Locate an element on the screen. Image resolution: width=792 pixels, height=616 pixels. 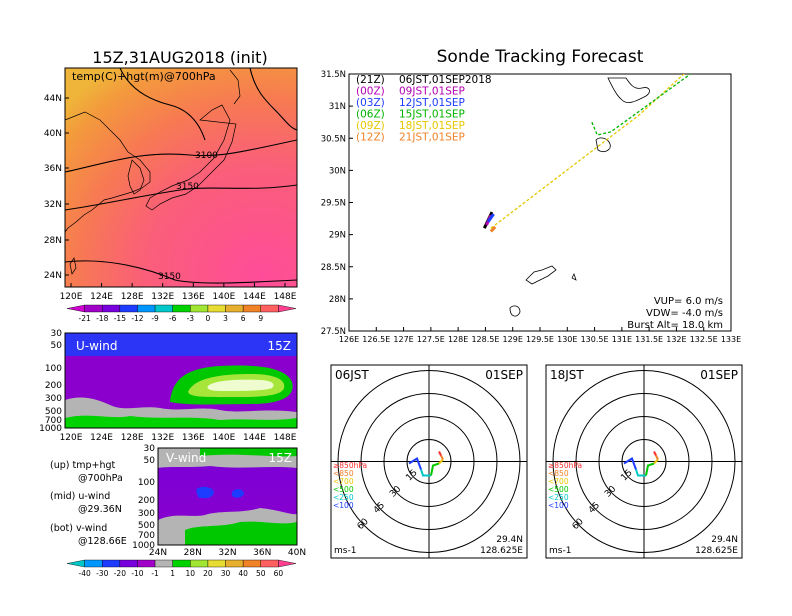
lat-tick-label: 24N is located at coordinates (158, 553).